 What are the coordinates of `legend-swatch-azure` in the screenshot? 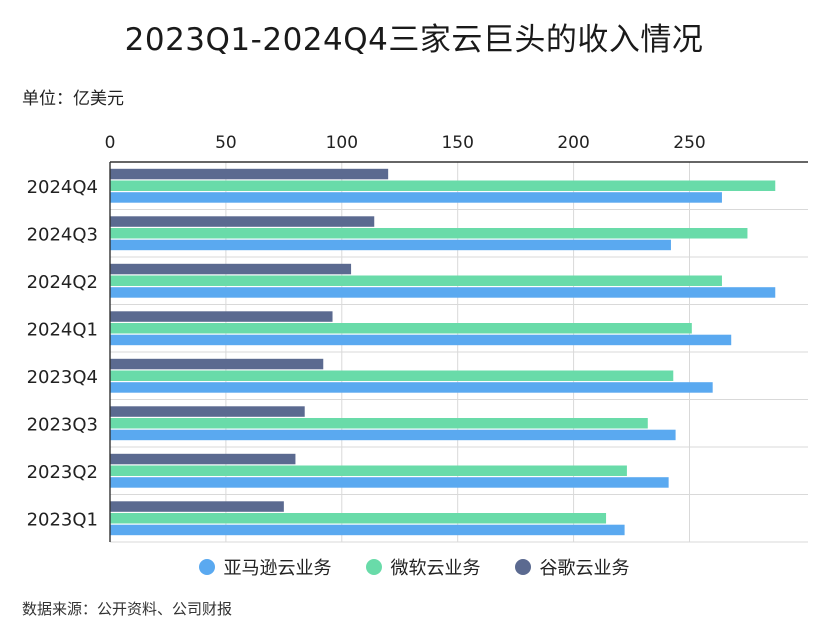 It's located at (373, 567).